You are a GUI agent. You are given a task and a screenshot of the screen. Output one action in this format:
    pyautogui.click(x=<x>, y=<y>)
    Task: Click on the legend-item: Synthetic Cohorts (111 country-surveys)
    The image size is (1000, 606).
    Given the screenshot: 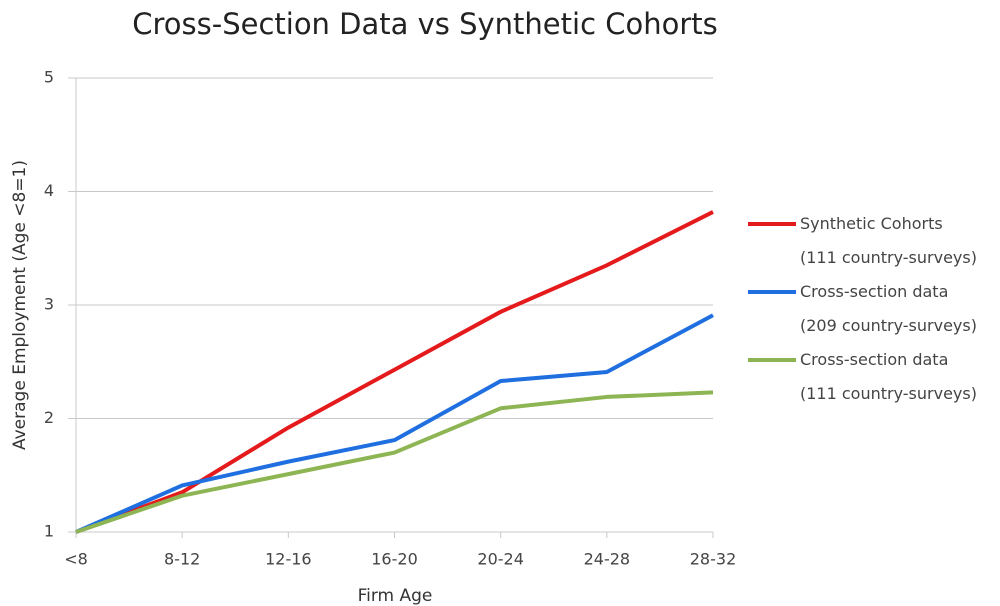 What is the action you would take?
    pyautogui.click(x=862, y=241)
    